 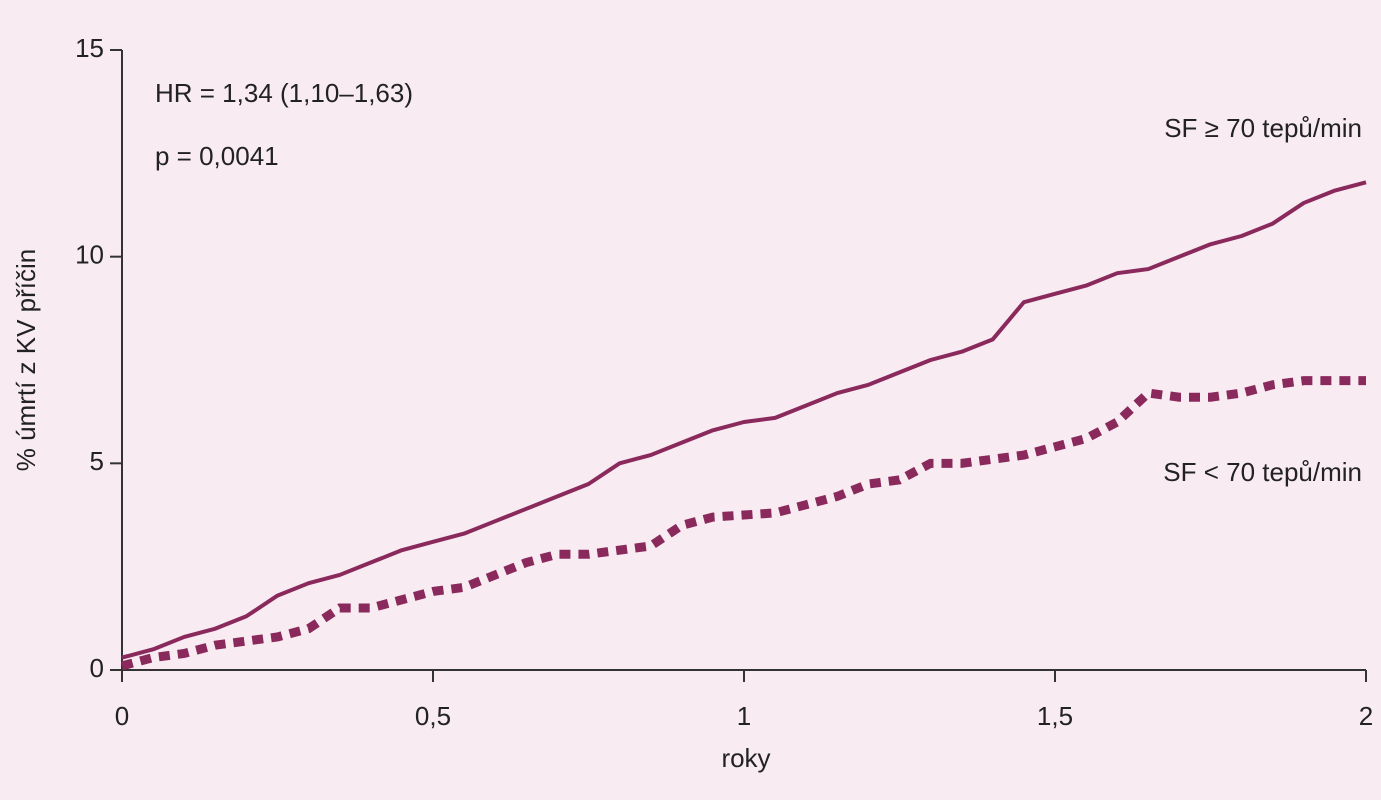 I want to click on x-tick-label: 1,5, so click(x=1055, y=716).